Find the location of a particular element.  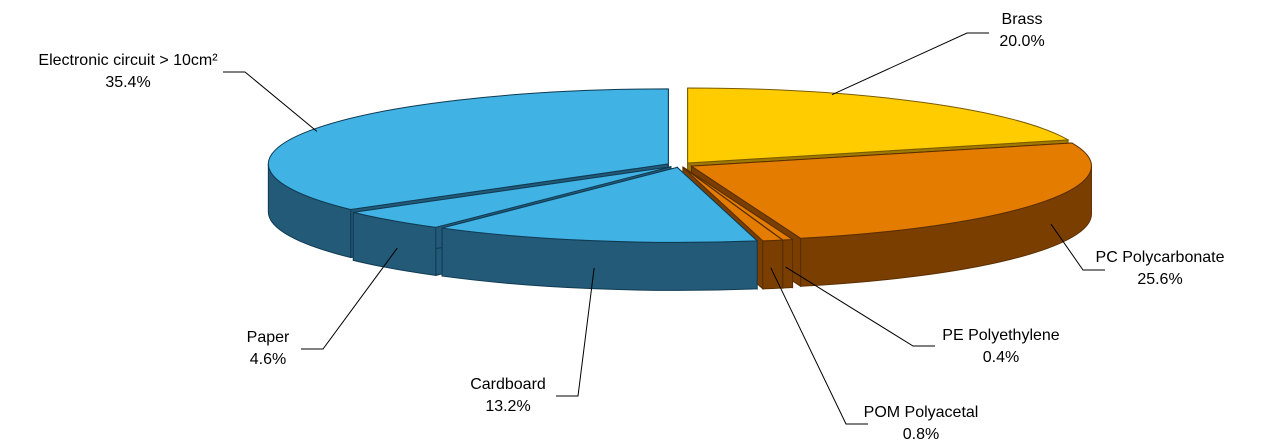

label-name-brass: Brass is located at coordinates (1022, 19).